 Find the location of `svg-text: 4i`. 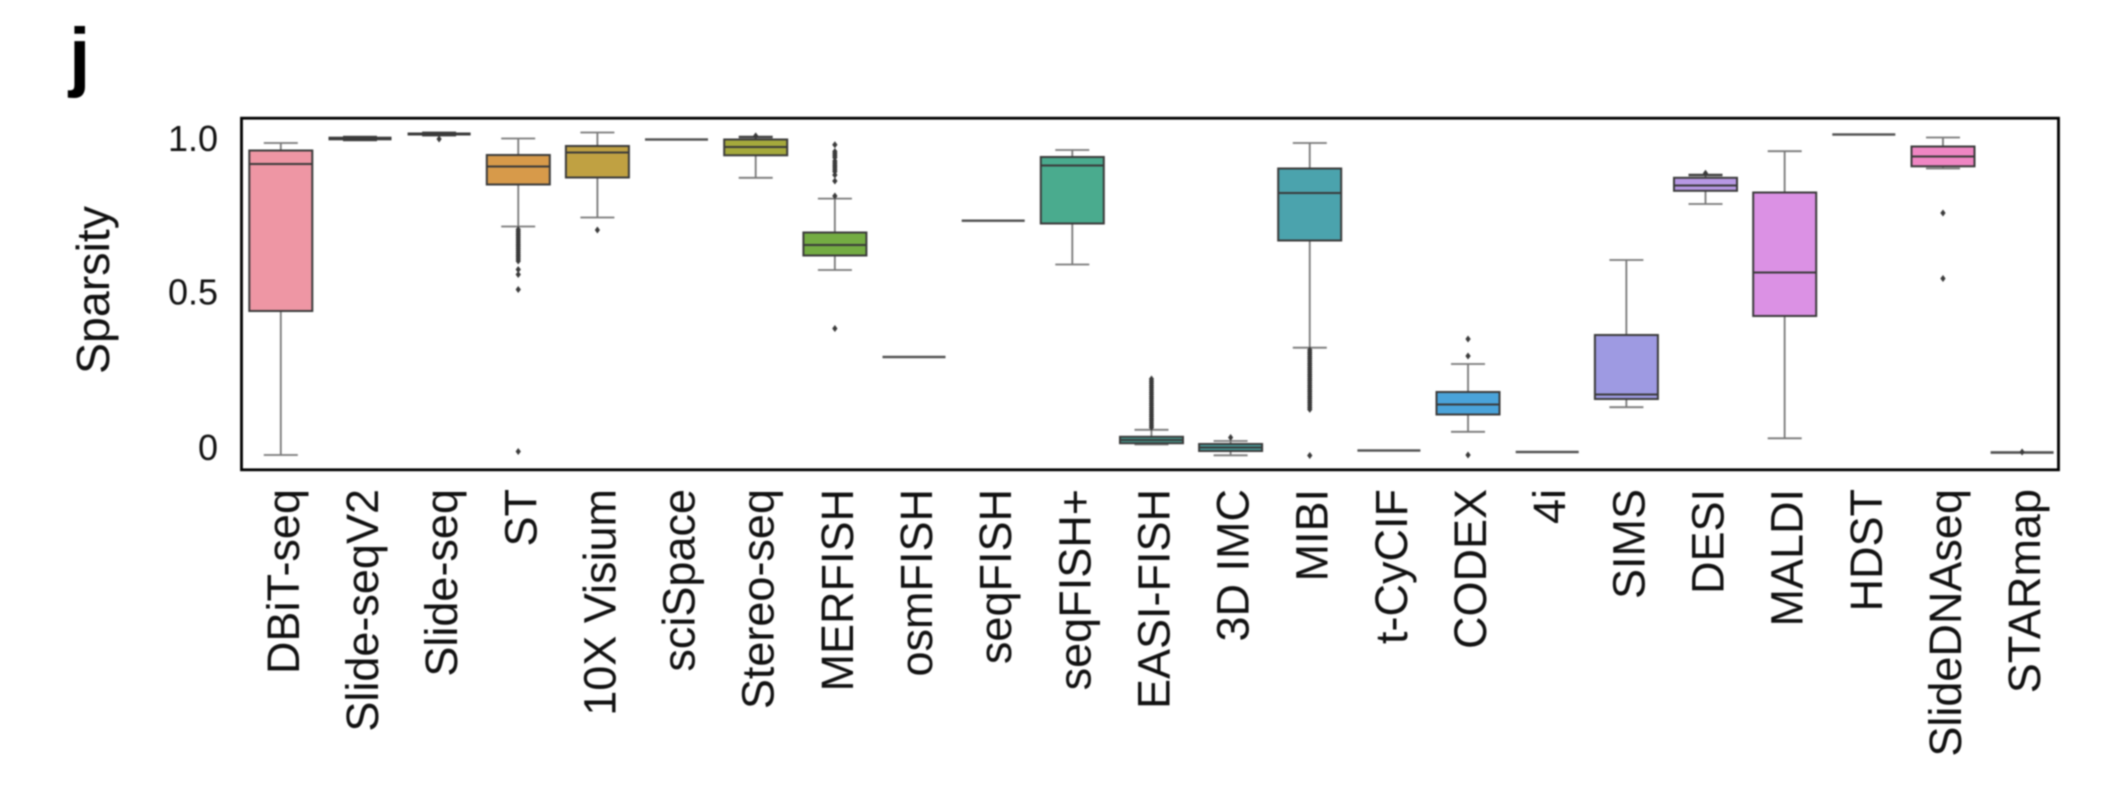

svg-text: 4i is located at coordinates (1549, 506).